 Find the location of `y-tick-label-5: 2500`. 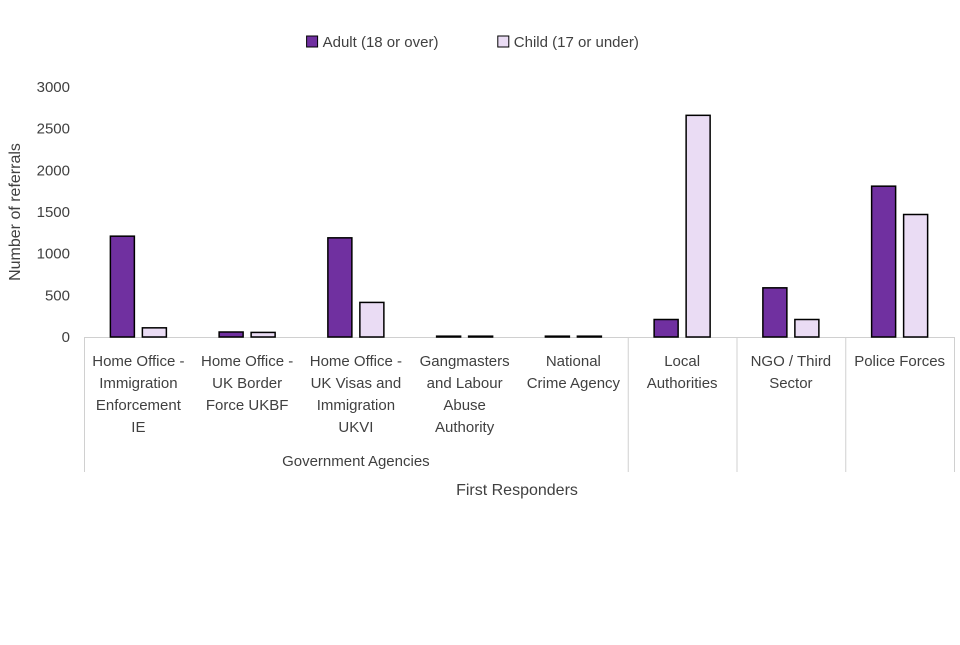

y-tick-label-5: 2500 is located at coordinates (53, 129).